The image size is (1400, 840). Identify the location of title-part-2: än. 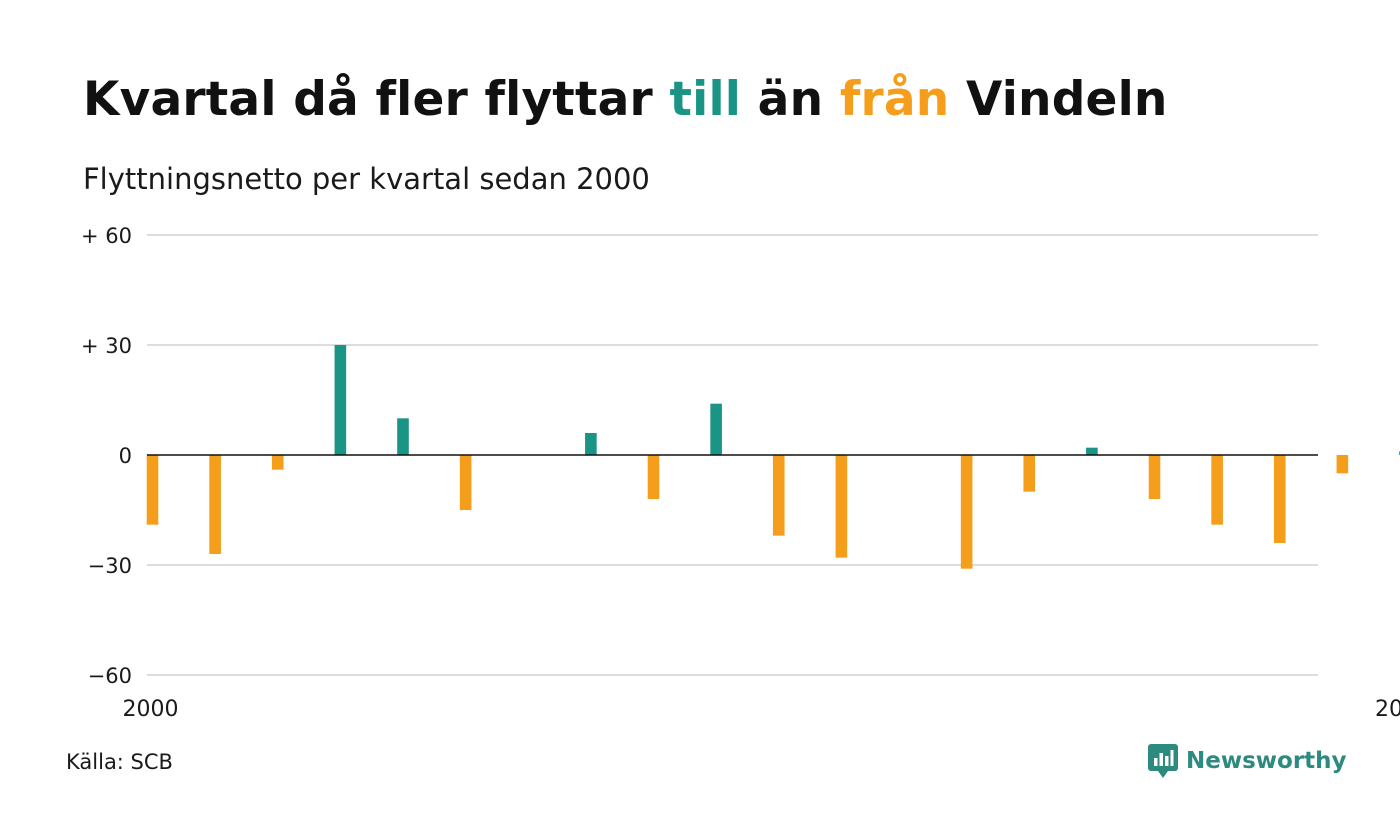
(790, 99).